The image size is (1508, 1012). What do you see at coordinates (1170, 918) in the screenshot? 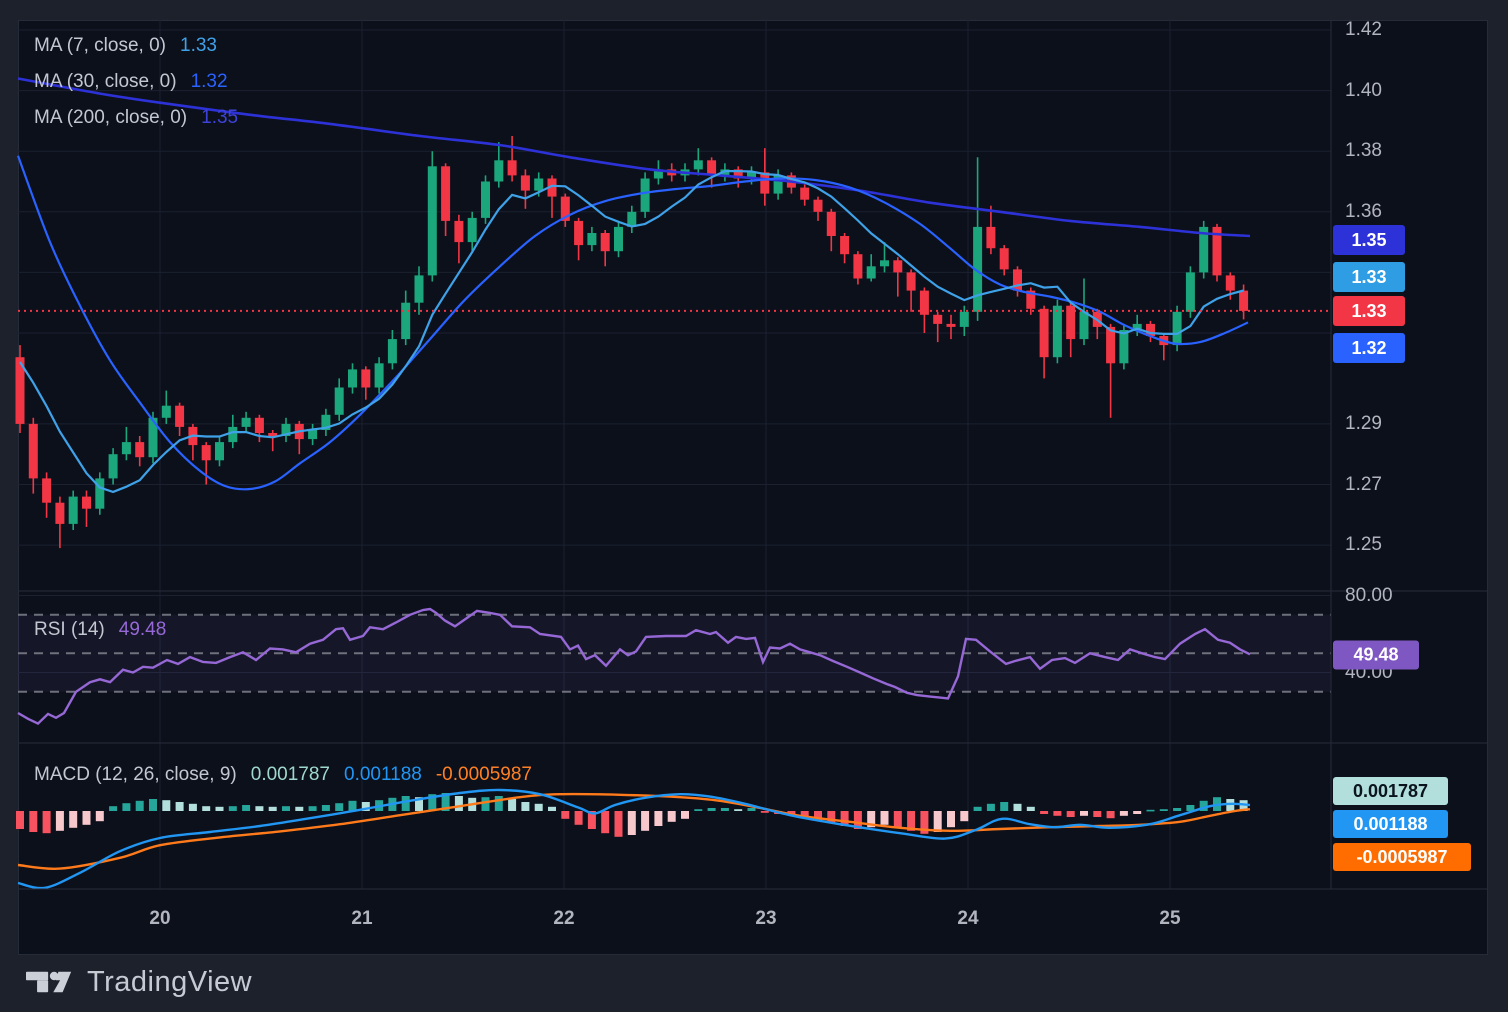
I see `time-axis-label-25: 25` at bounding box center [1170, 918].